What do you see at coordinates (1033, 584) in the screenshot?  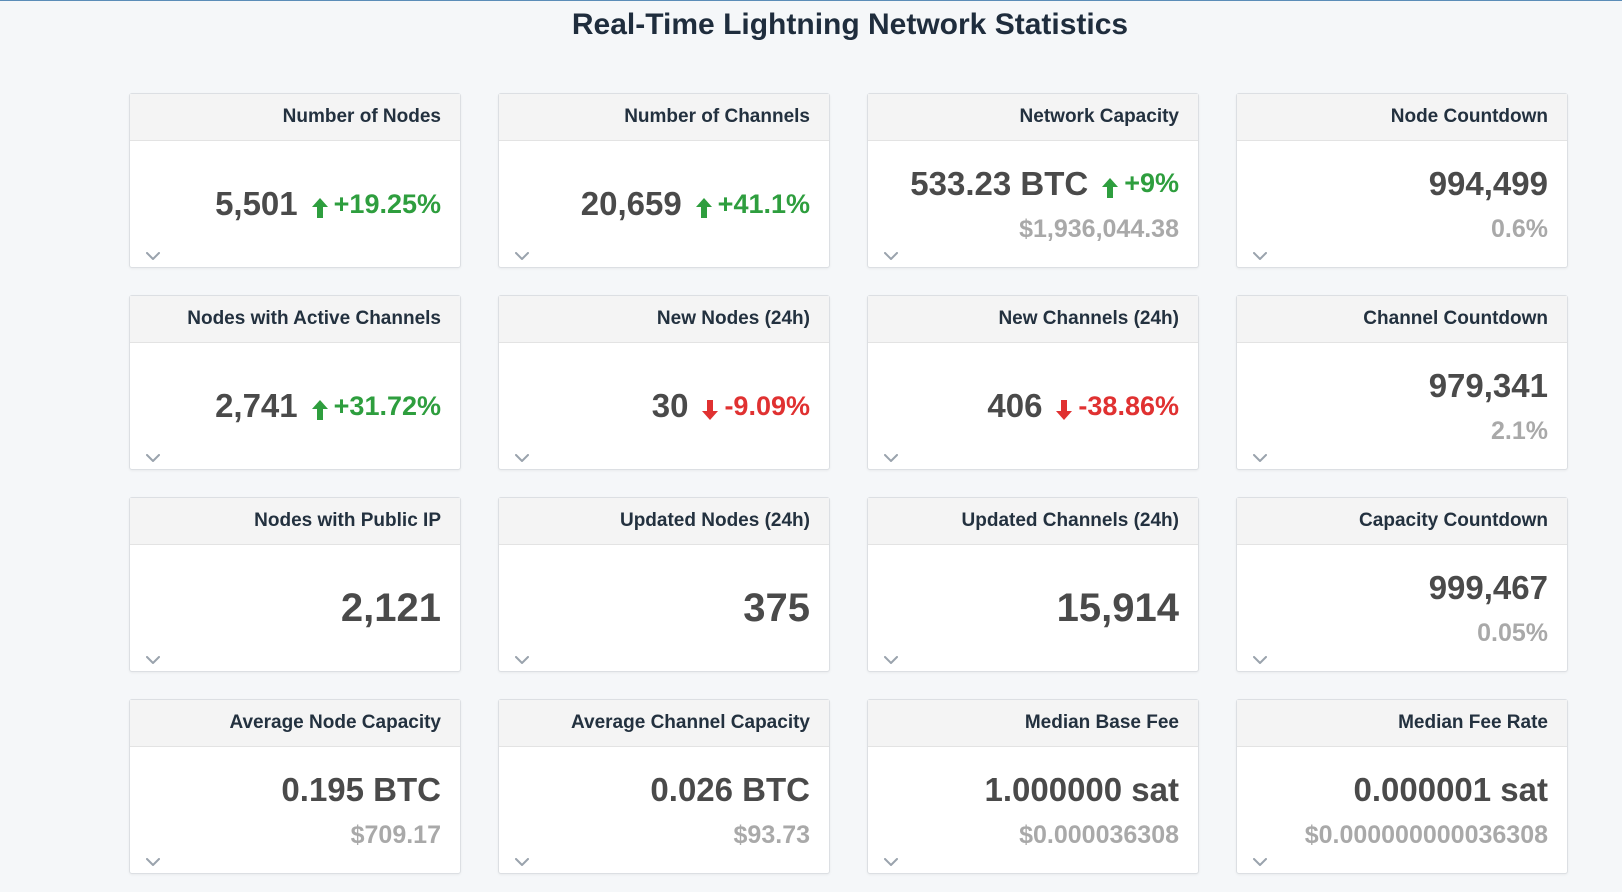 I see `stat-card: Updated Channels (24h) 15,914` at bounding box center [1033, 584].